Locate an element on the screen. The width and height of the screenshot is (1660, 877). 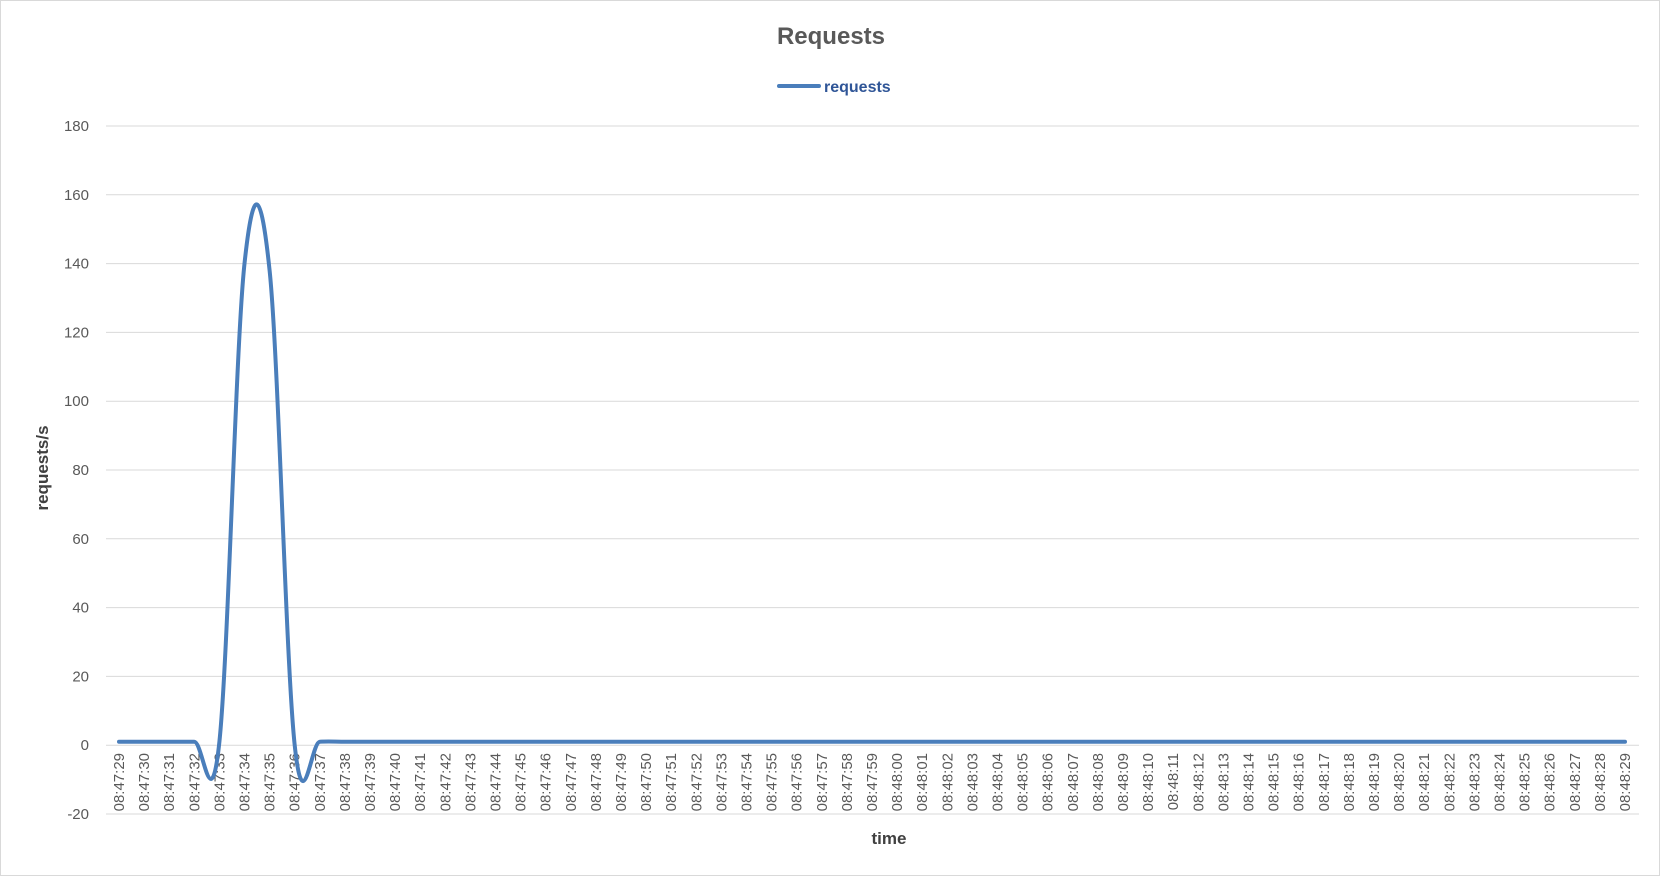
x-tick-label: 08:47:49 is located at coordinates (621, 782).